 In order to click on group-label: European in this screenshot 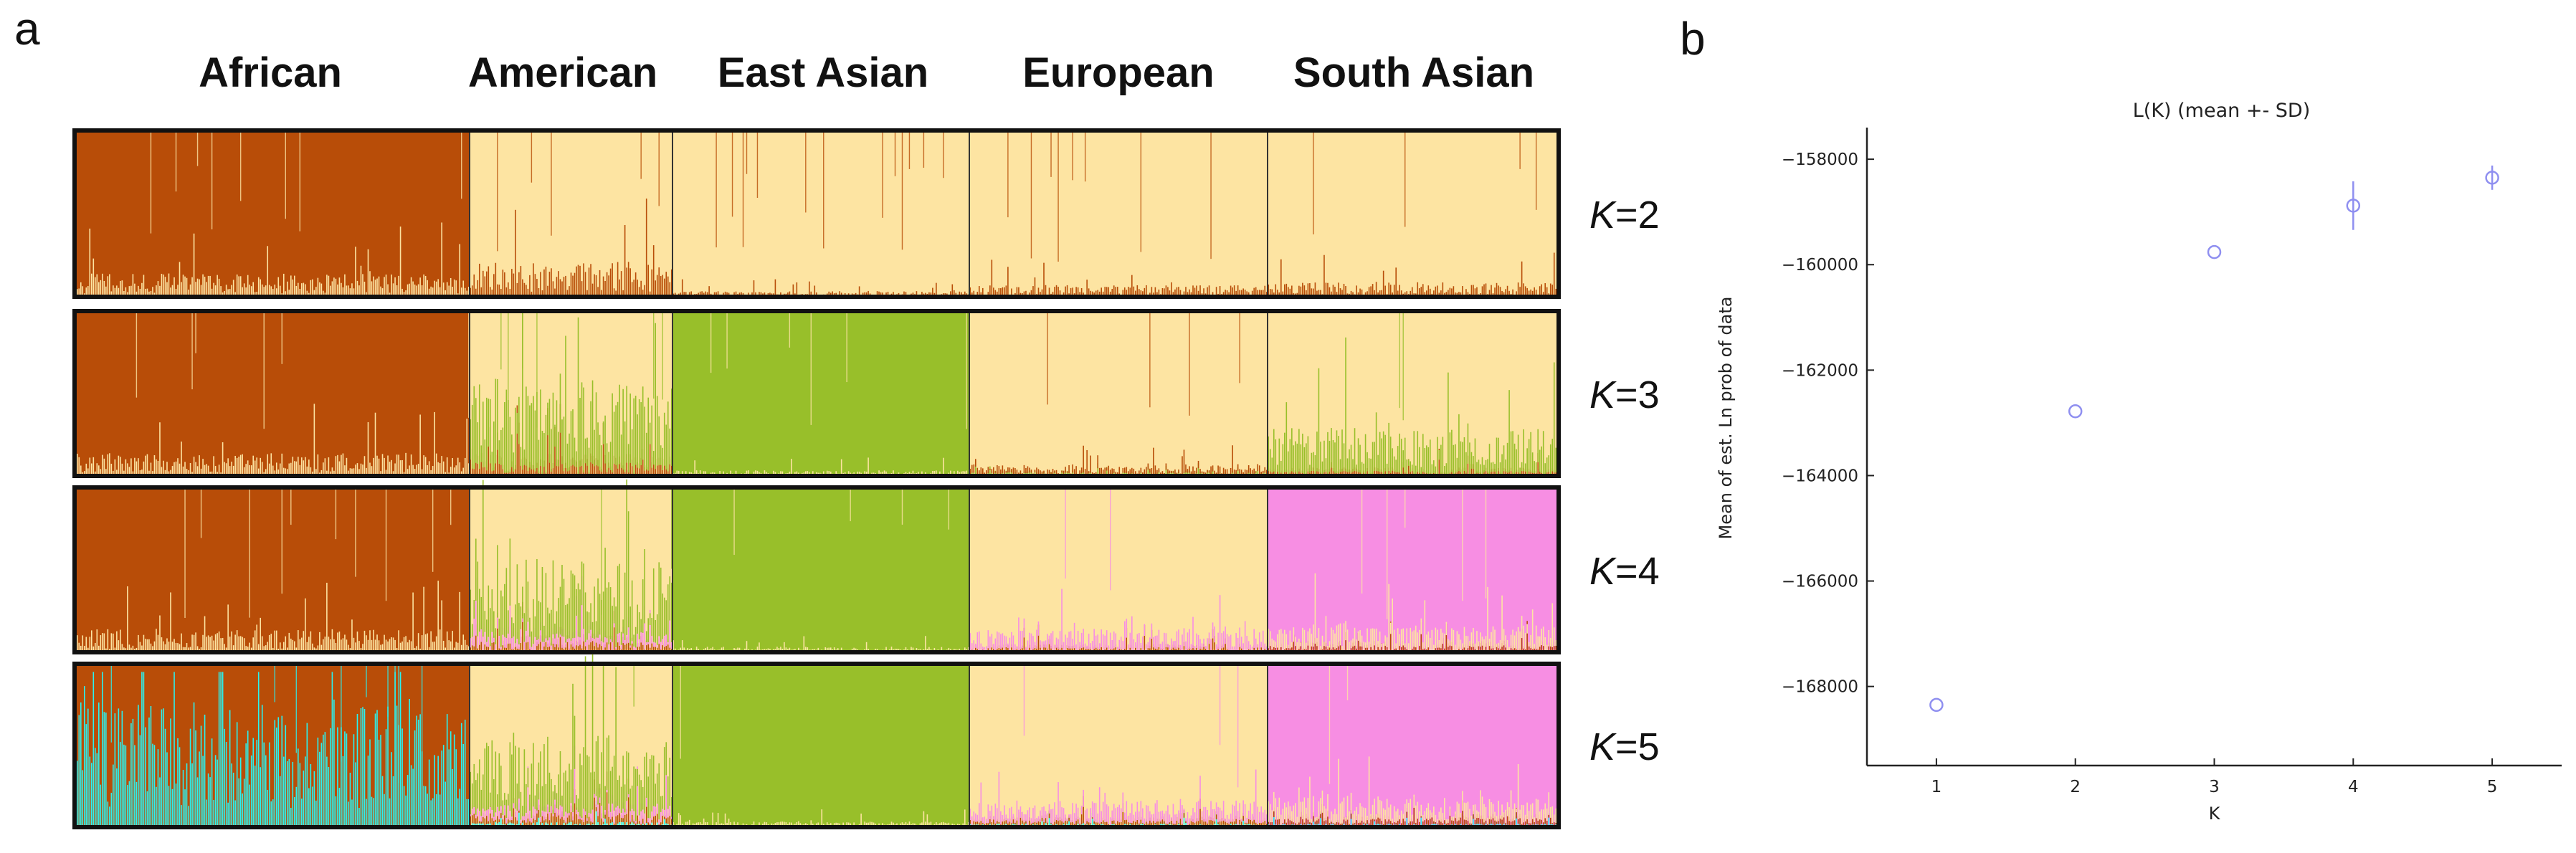, I will do `click(1118, 72)`.